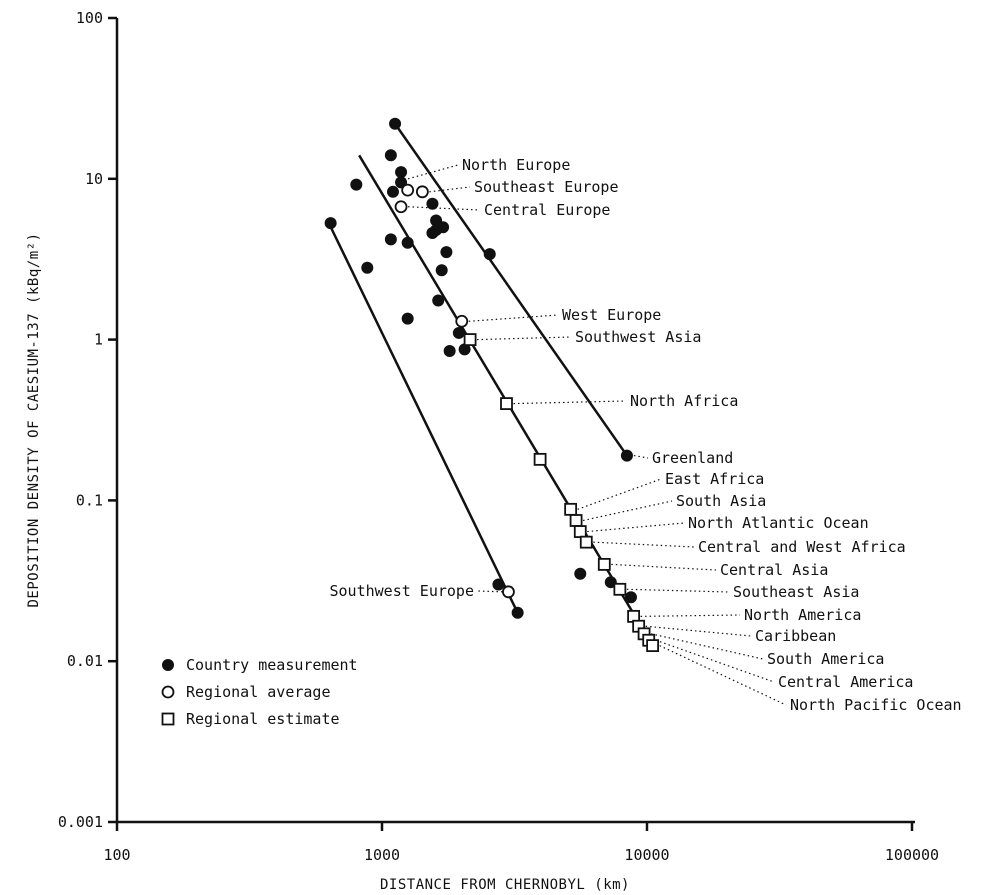 The height and width of the screenshot is (895, 1000). Describe the element at coordinates (825, 659) in the screenshot. I see `region-label: South America` at that location.